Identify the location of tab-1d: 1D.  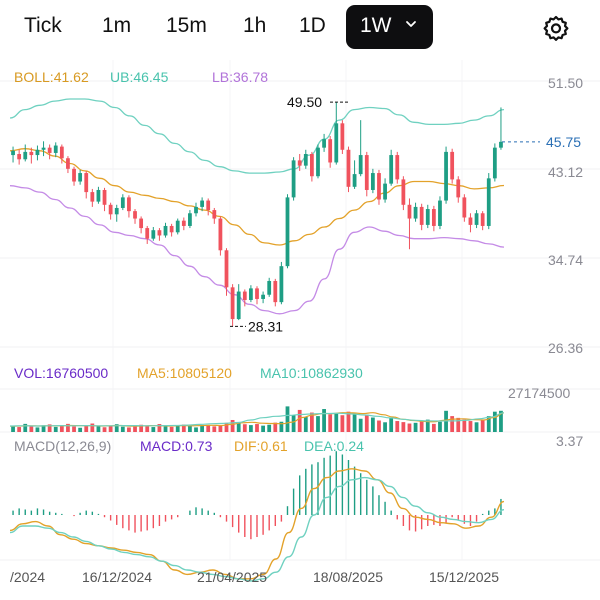
(312, 25).